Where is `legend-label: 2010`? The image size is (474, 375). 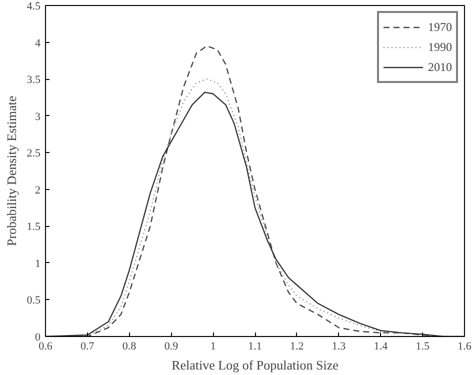 legend-label: 2010 is located at coordinates (440, 67).